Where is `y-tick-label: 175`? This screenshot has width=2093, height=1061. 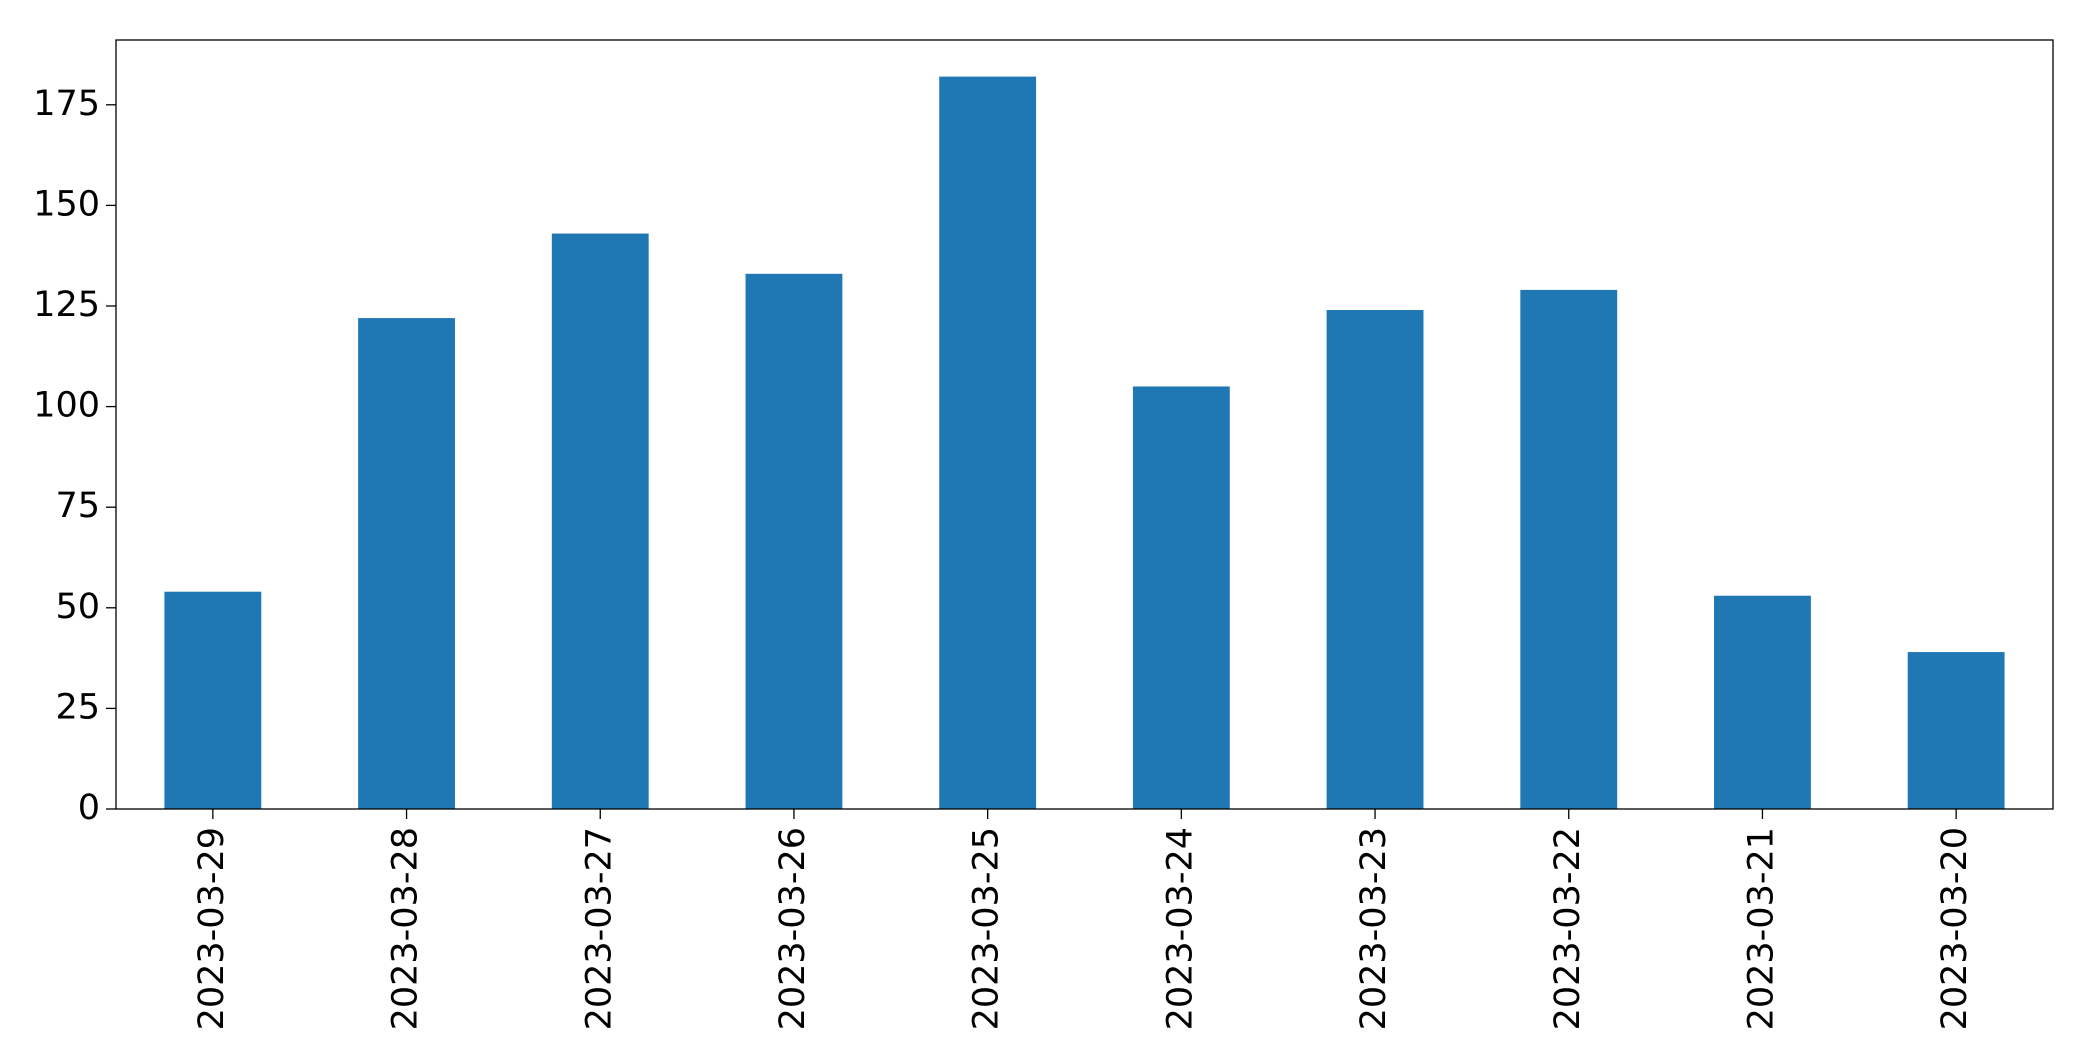 y-tick-label: 175 is located at coordinates (66, 104).